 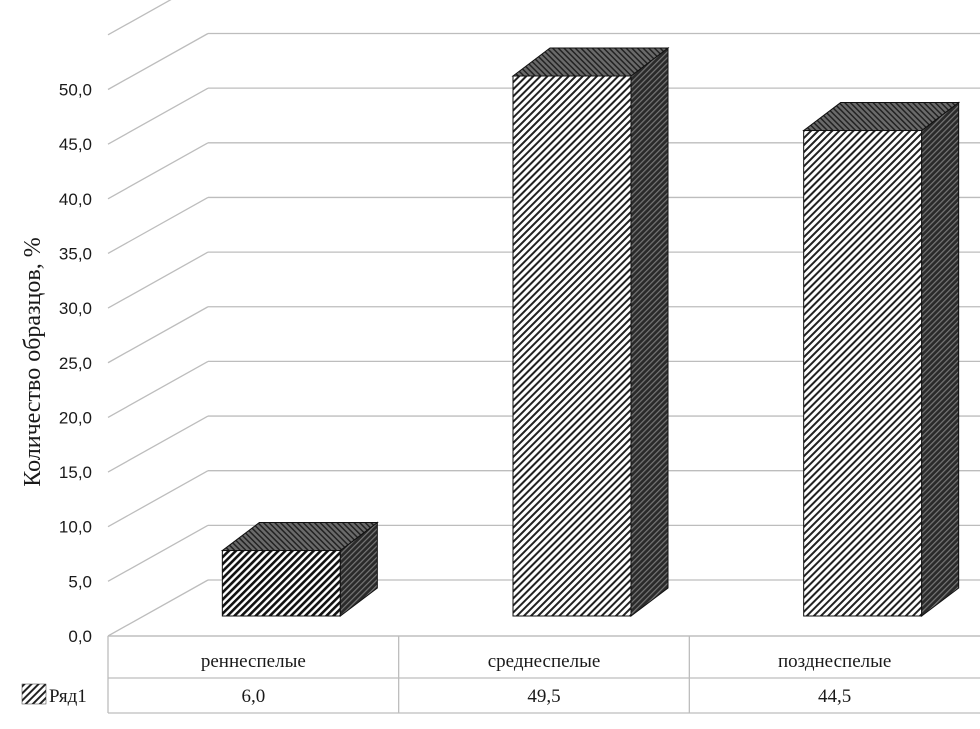 I want to click on category-label: позднеспелые, so click(x=834, y=661).